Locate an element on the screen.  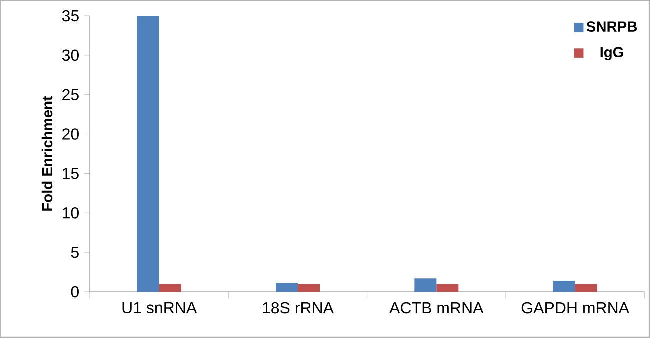
legend-label: IgG is located at coordinates (612, 54).